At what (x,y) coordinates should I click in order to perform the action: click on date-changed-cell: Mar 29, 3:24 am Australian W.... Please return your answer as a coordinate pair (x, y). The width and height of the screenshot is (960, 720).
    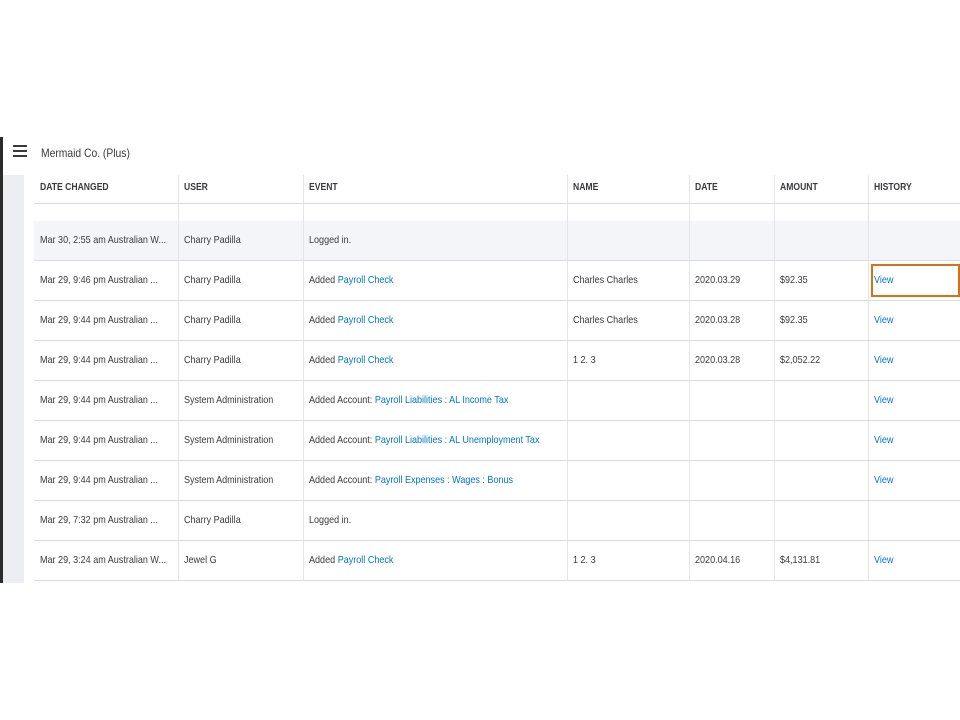
    Looking at the image, I should click on (108, 560).